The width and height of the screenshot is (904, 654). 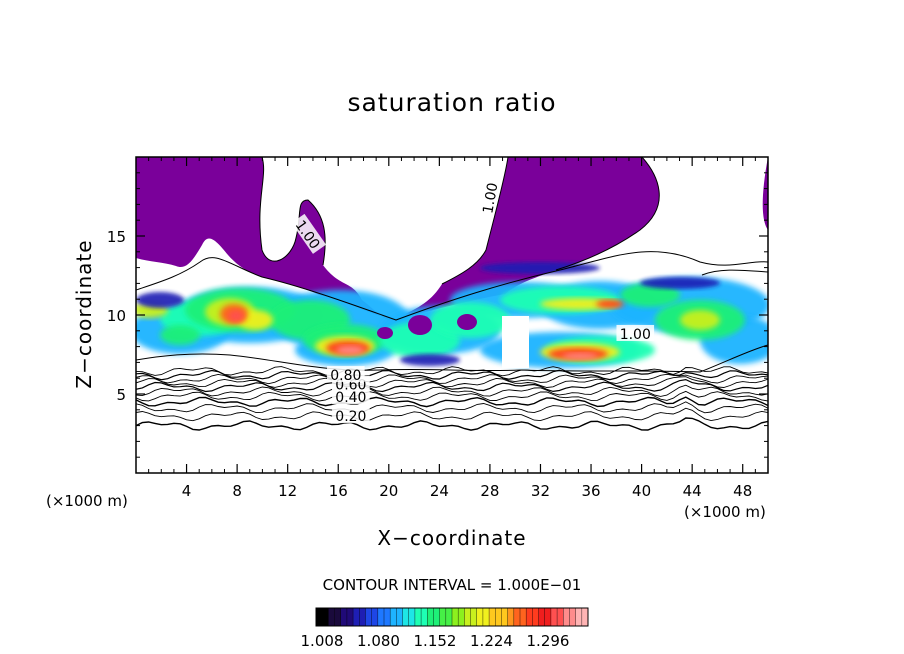 What do you see at coordinates (742, 491) in the screenshot?
I see `x-tick-label-48: 48` at bounding box center [742, 491].